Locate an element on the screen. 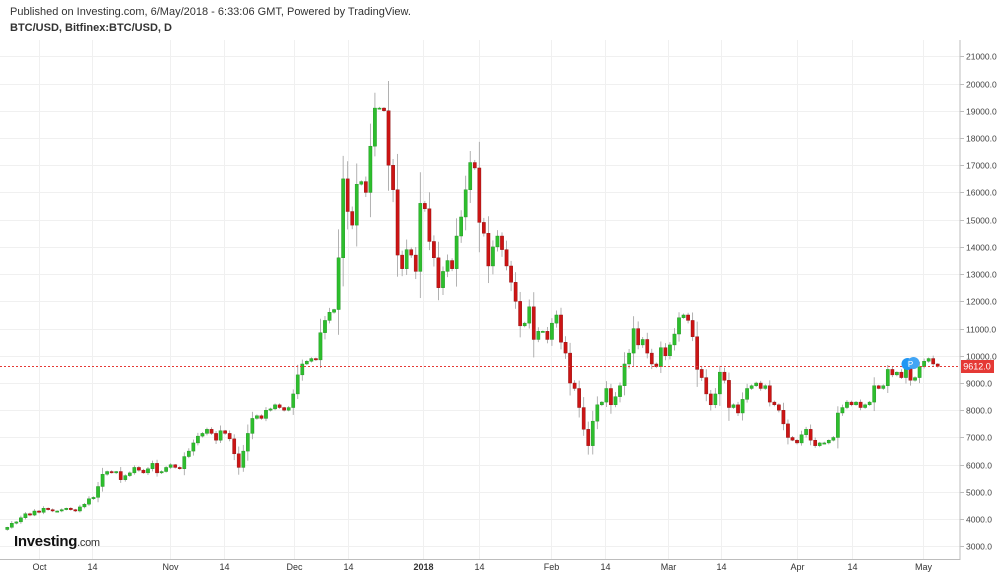 The height and width of the screenshot is (575, 1000). x-tick-label: May is located at coordinates (924, 567).